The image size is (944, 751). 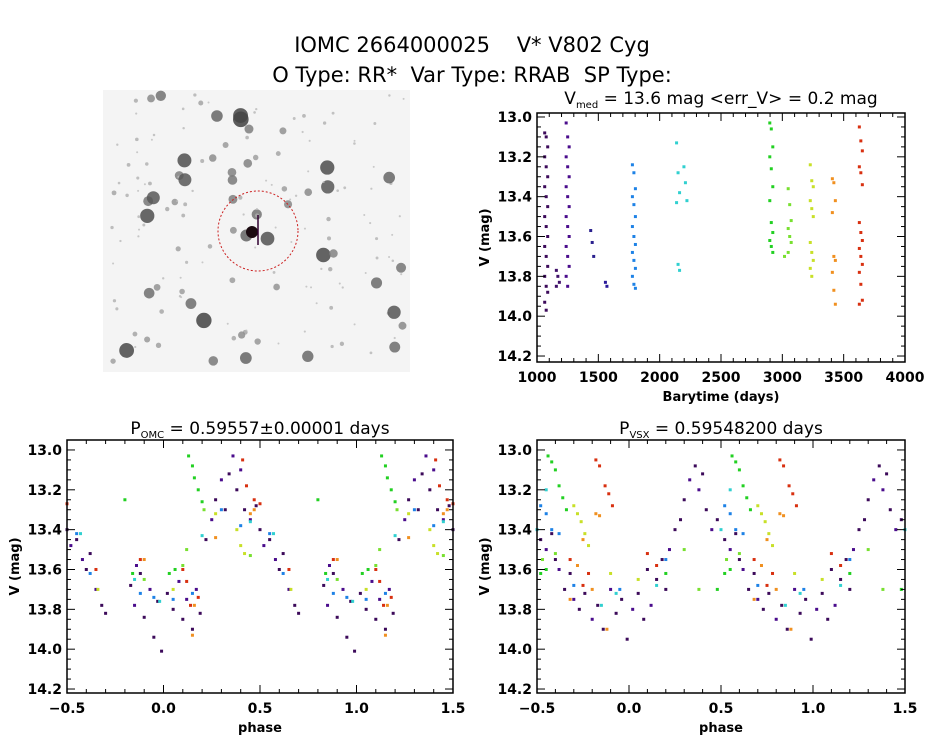 I want to click on finder-image, so click(x=256, y=231).